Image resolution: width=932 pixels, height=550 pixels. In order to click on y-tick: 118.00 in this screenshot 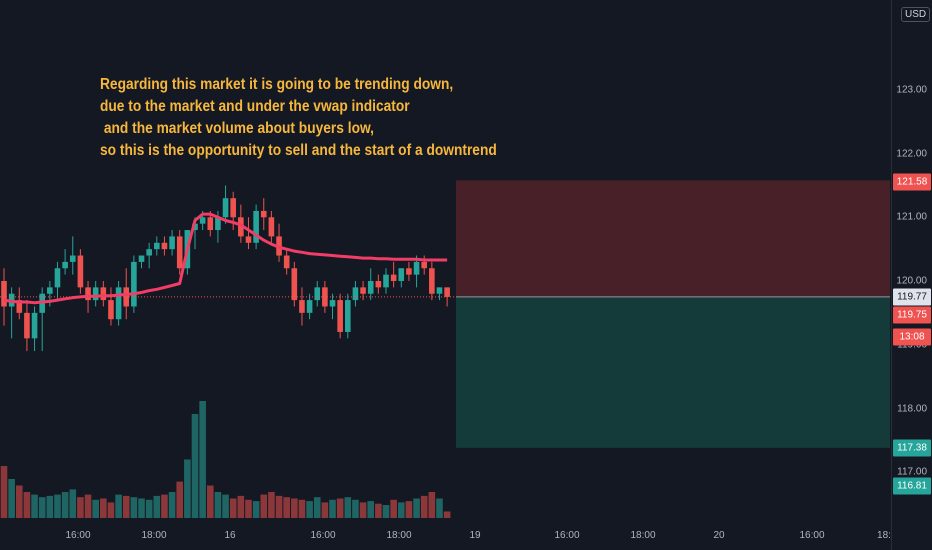, I will do `click(912, 409)`.